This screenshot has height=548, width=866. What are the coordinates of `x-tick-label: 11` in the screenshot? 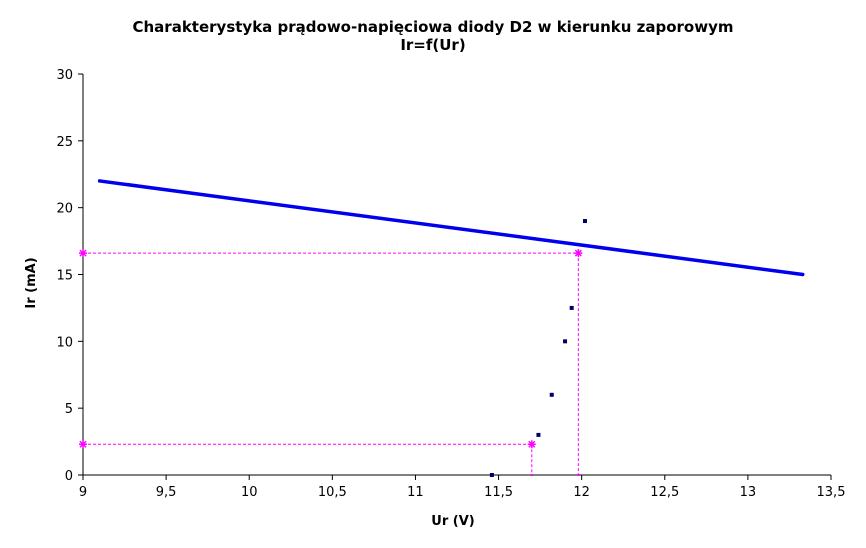 It's located at (415, 492).